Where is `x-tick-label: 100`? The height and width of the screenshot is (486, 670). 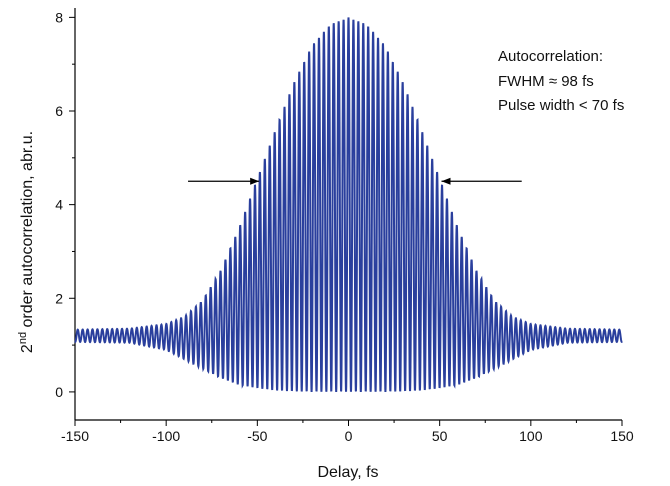
x-tick-label: 100 is located at coordinates (531, 436).